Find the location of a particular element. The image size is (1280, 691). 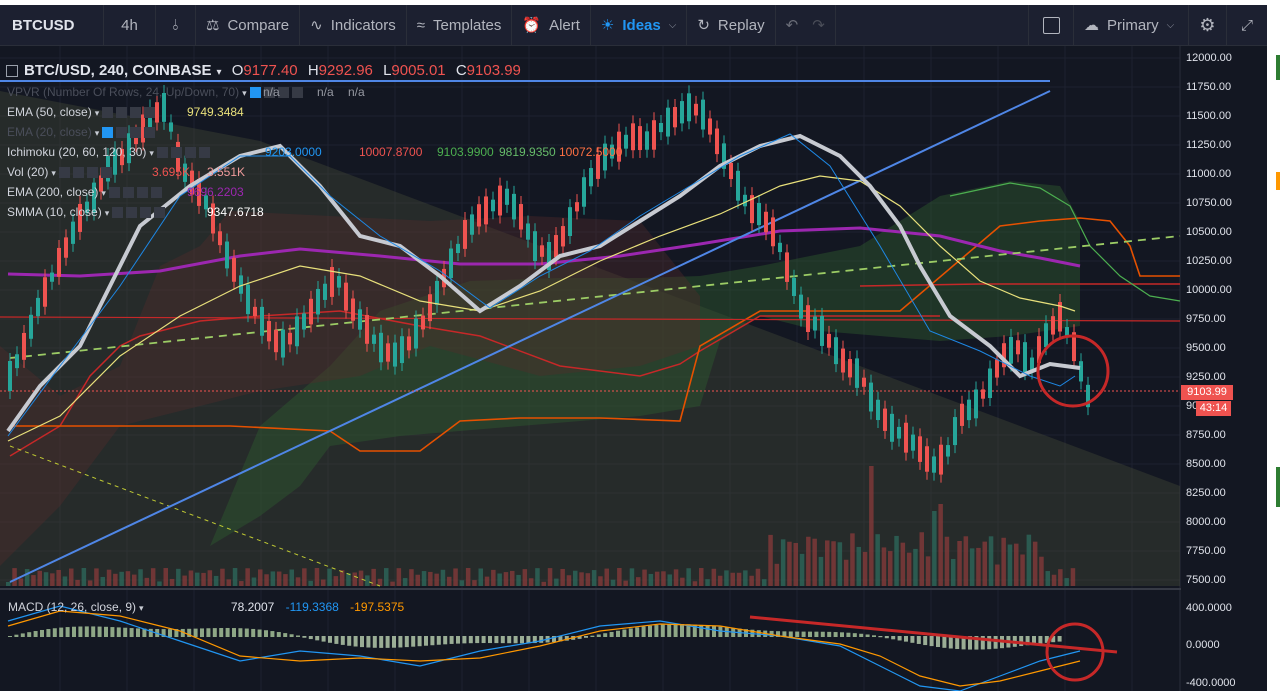

indicator-legend-row: EMA (20, close) ▾ is located at coordinates (81, 132).